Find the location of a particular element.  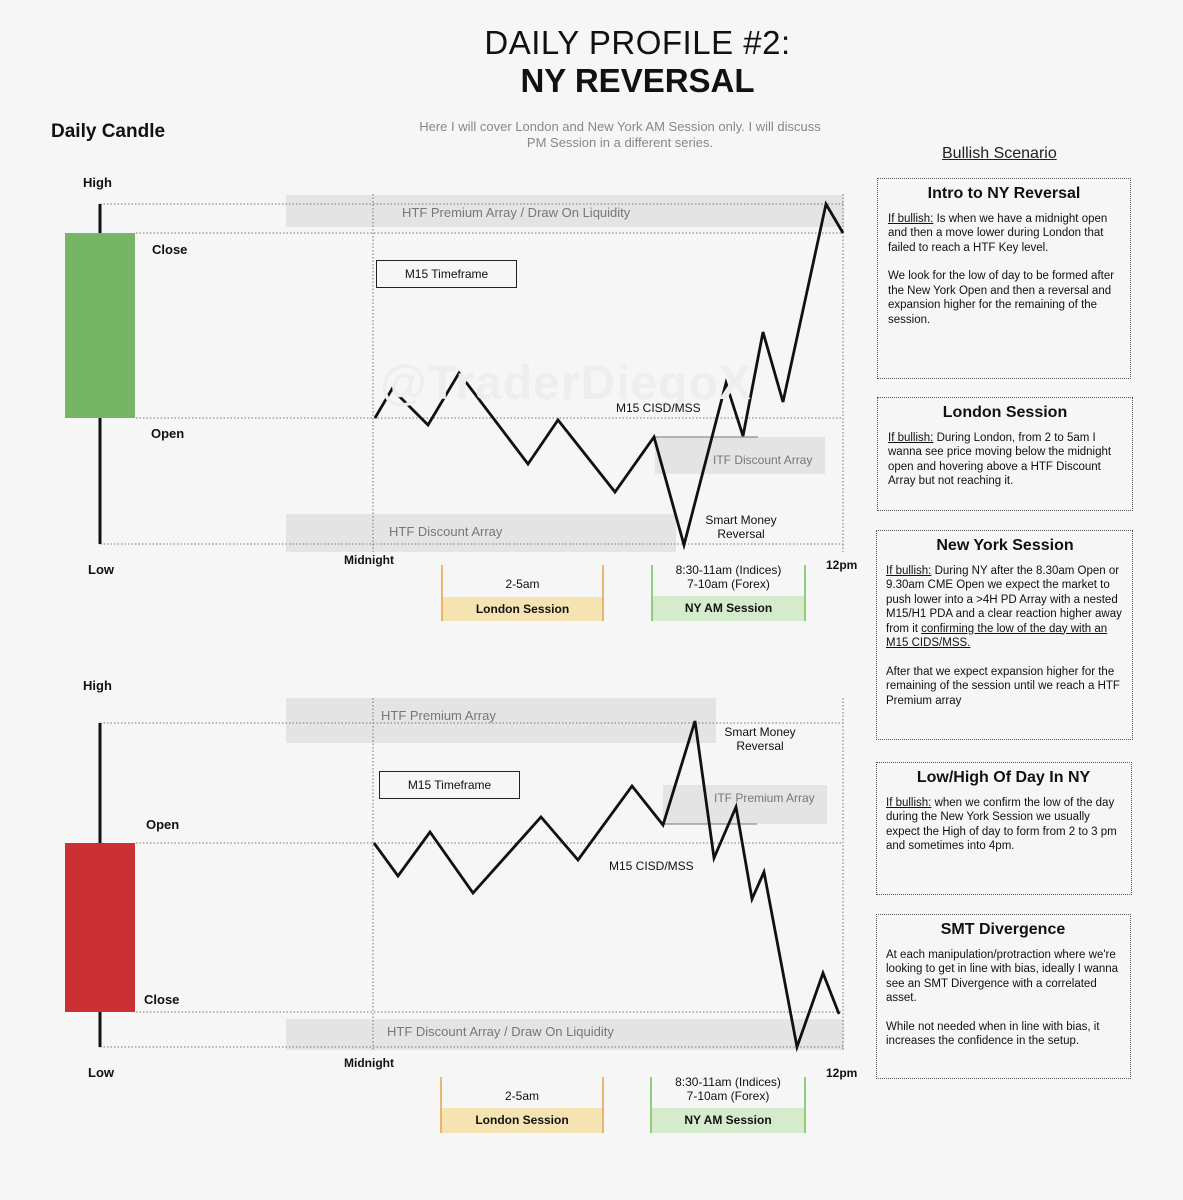

card-intro-lead: If bullish: is located at coordinates (911, 218).